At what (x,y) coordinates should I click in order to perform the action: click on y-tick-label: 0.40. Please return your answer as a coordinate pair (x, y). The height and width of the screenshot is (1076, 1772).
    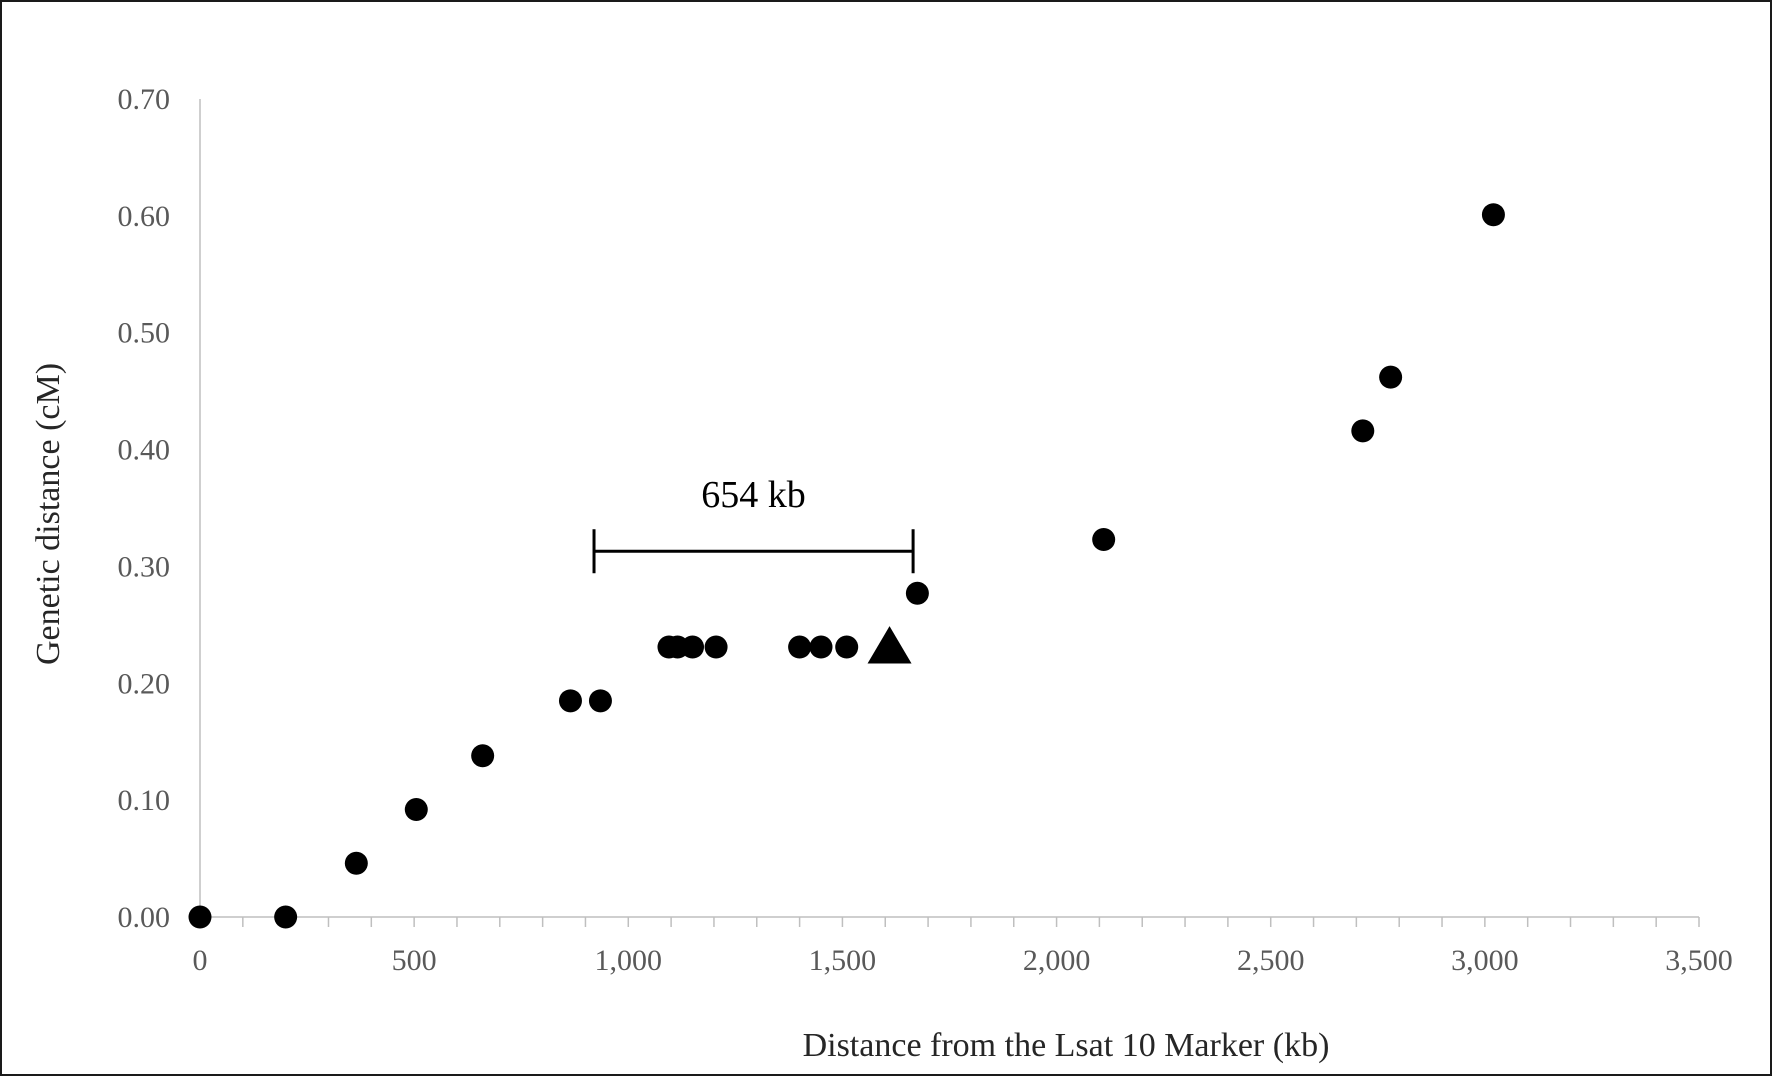
    Looking at the image, I should click on (144, 450).